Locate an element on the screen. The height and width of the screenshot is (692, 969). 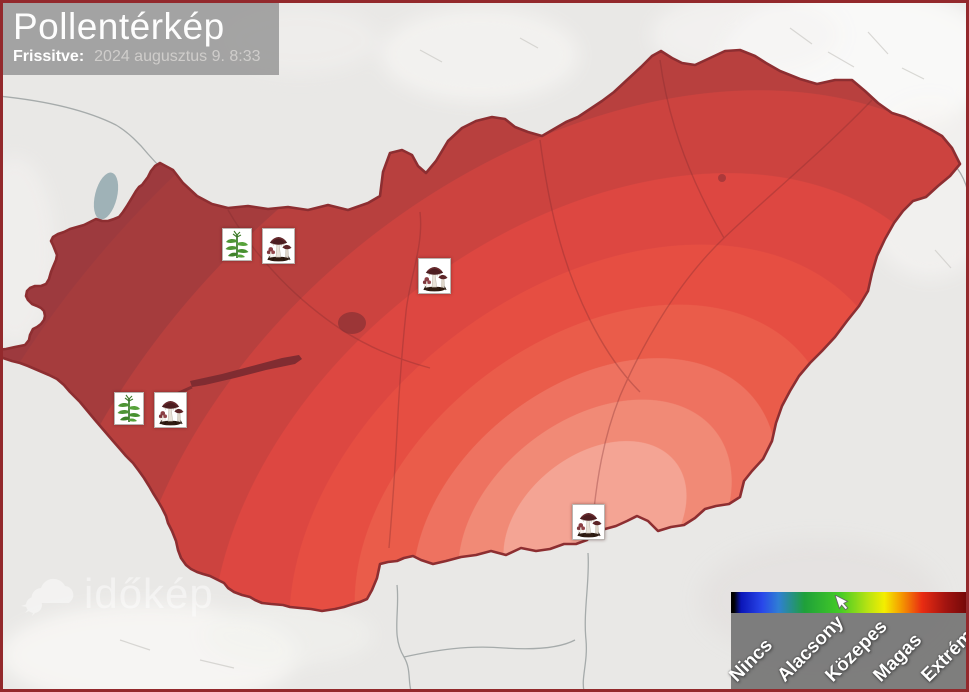
pollen-legend: Nincs Alacsony Közepes Magas Extrém is located at coordinates (847, 642).